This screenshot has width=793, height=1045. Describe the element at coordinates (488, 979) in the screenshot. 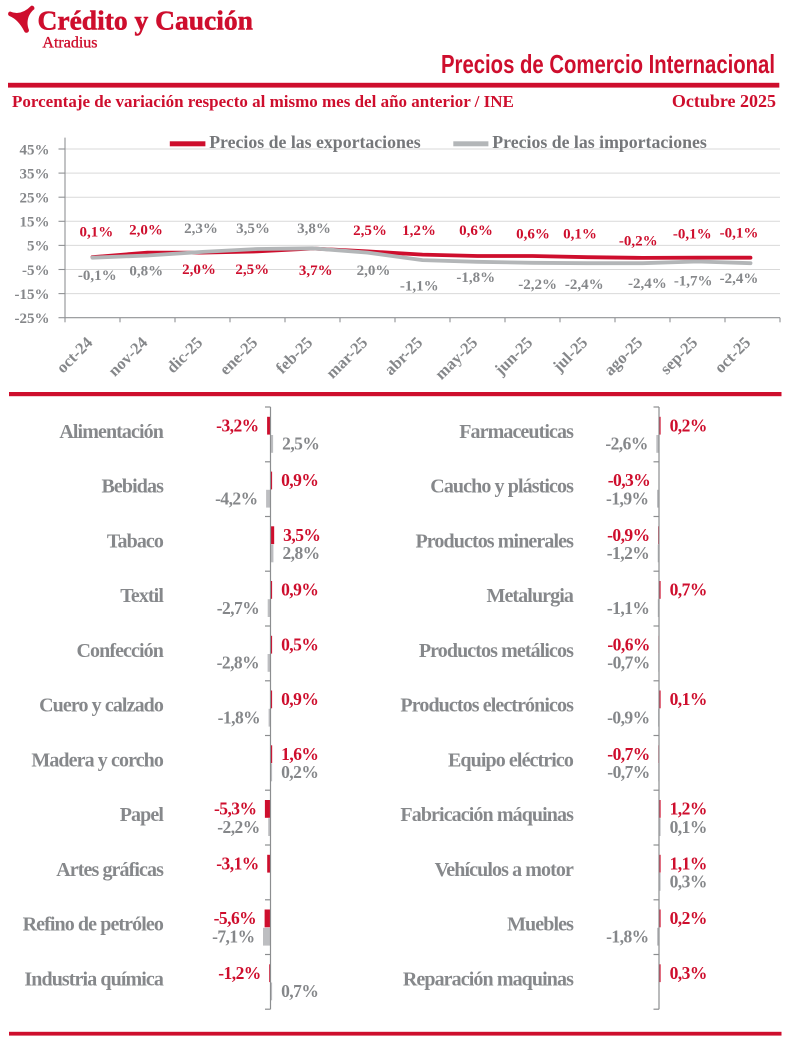

I see `svg-text: Reparación maquinas` at that location.